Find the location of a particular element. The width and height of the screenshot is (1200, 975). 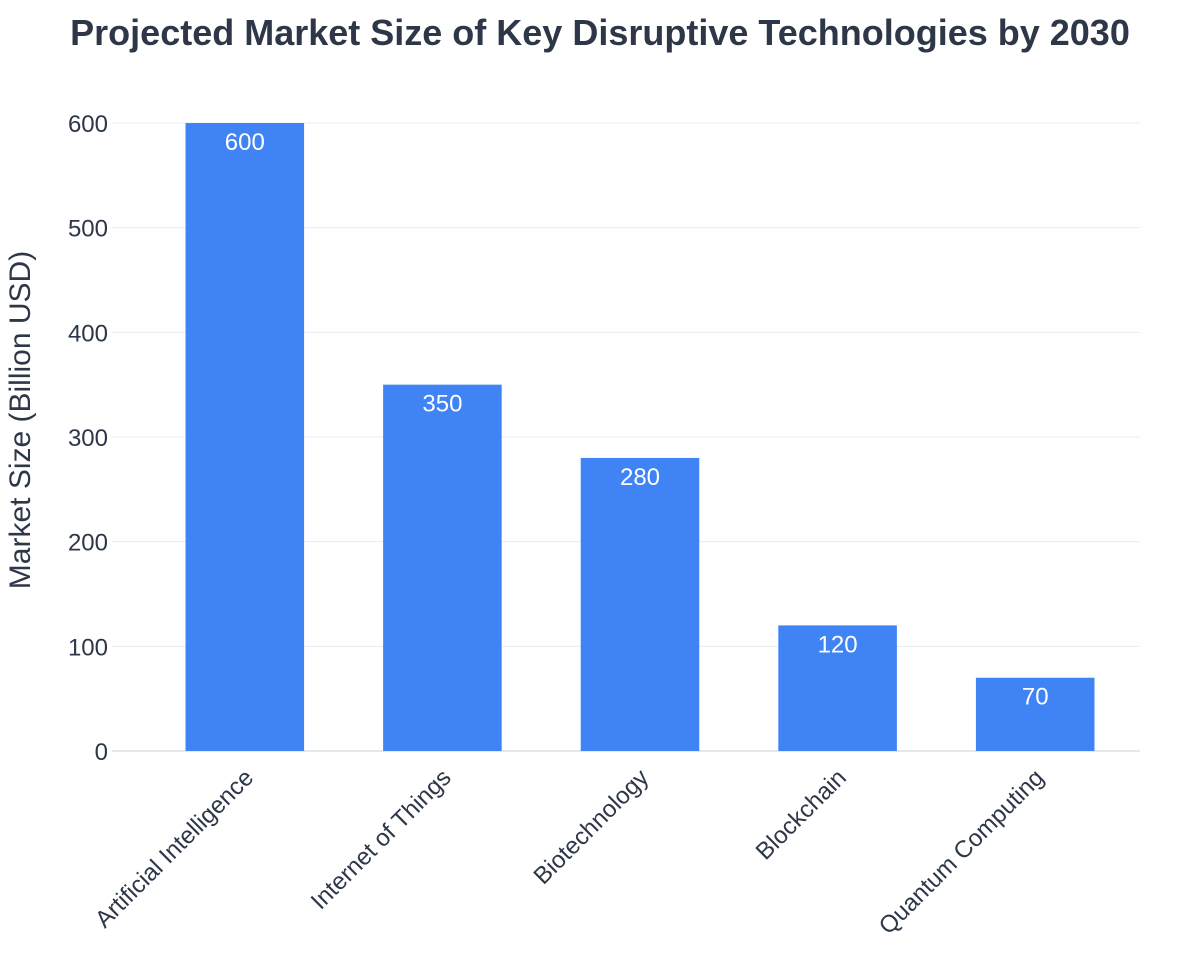

x-tick-label: Biotechnology is located at coordinates (592, 827).